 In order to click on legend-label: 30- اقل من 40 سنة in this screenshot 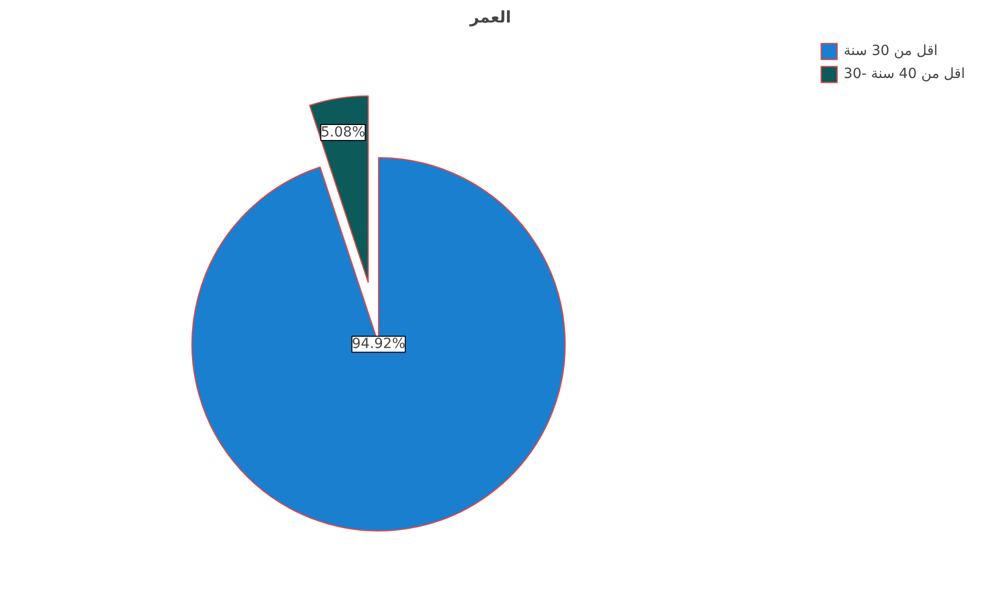, I will do `click(904, 74)`.